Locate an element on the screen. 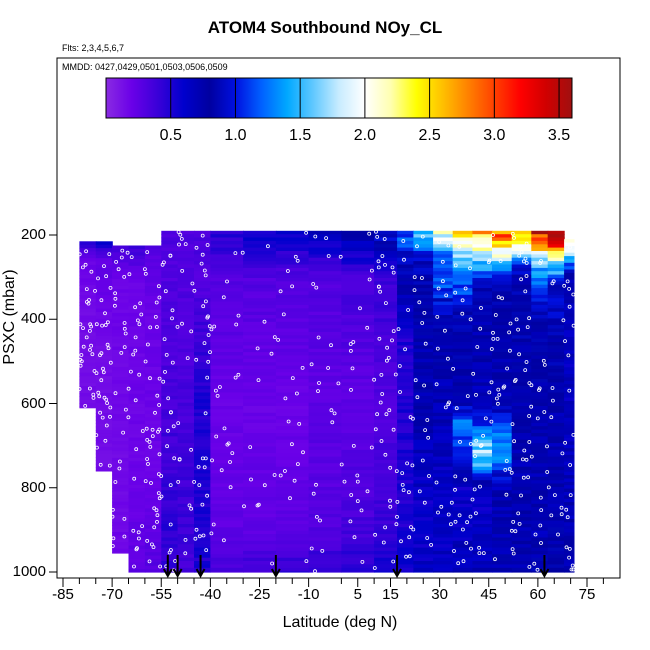 The height and width of the screenshot is (650, 650). colorbar-tick-label: 3.5 is located at coordinates (559, 135).